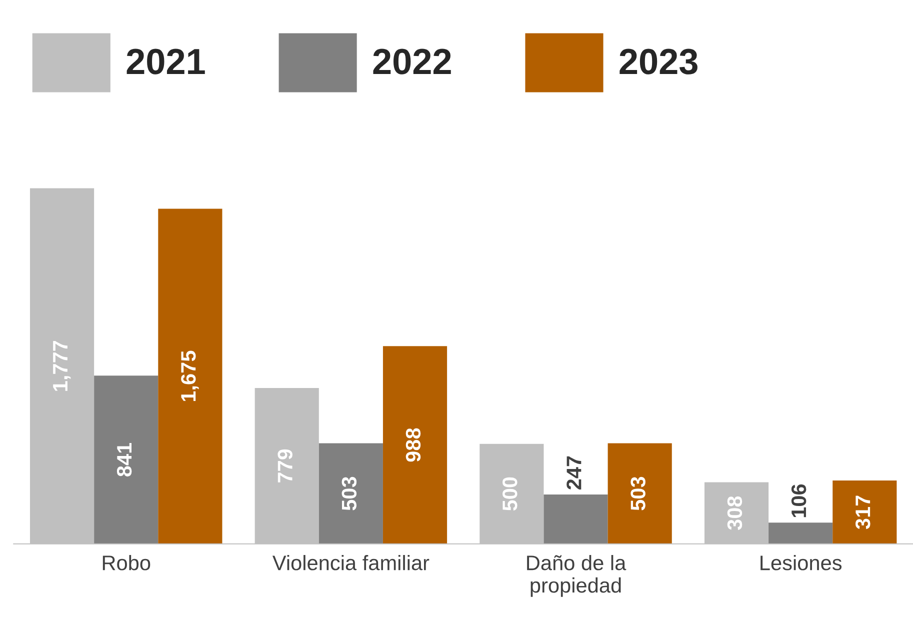  I want to click on data-label: 841, so click(124, 459).